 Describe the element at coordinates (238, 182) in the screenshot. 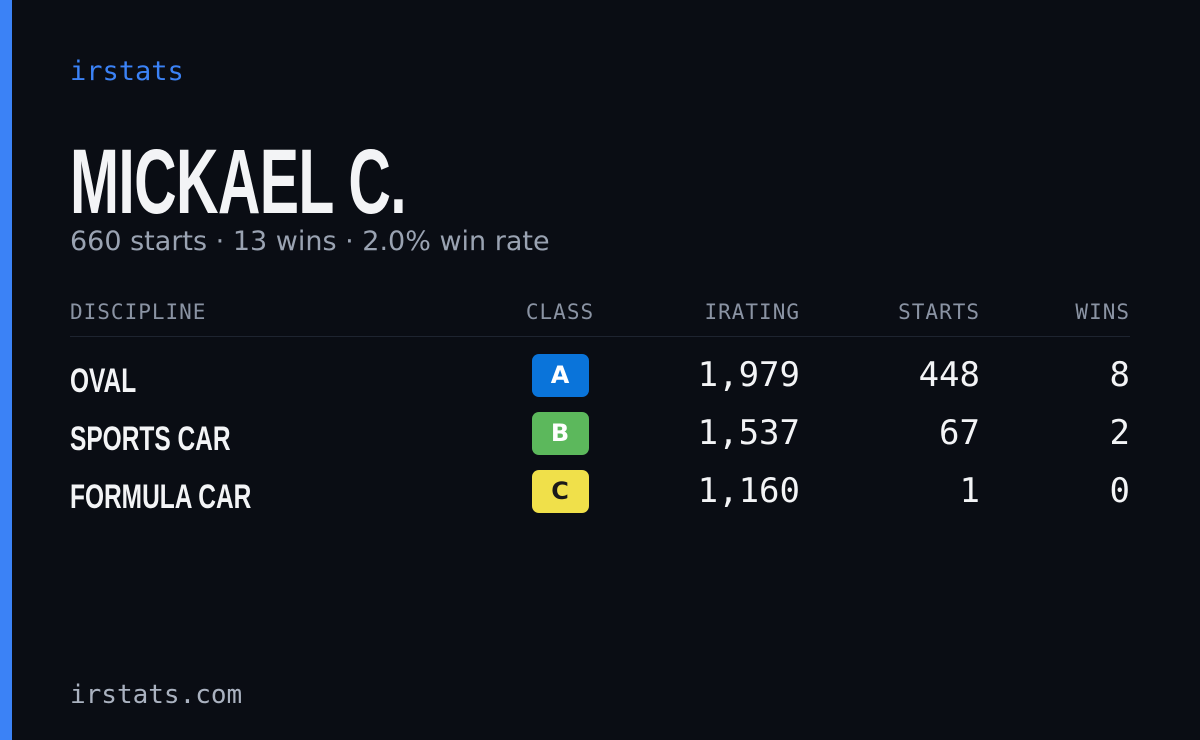

I see `driver-name: MICKAEL C.` at that location.